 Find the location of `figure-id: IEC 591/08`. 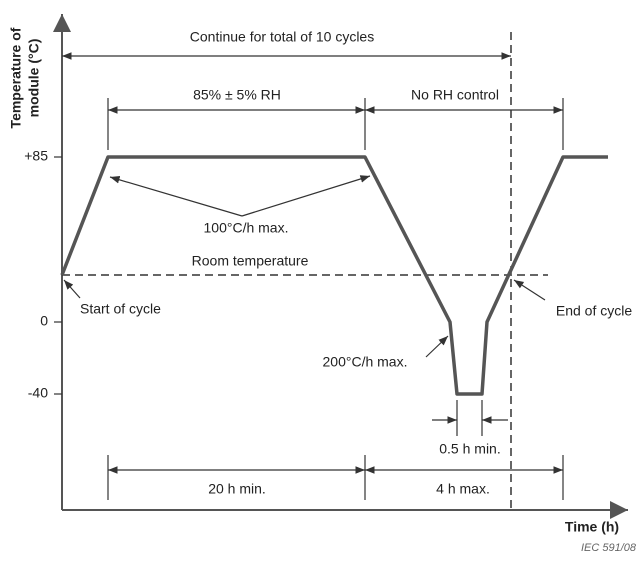

figure-id: IEC 591/08 is located at coordinates (609, 548).